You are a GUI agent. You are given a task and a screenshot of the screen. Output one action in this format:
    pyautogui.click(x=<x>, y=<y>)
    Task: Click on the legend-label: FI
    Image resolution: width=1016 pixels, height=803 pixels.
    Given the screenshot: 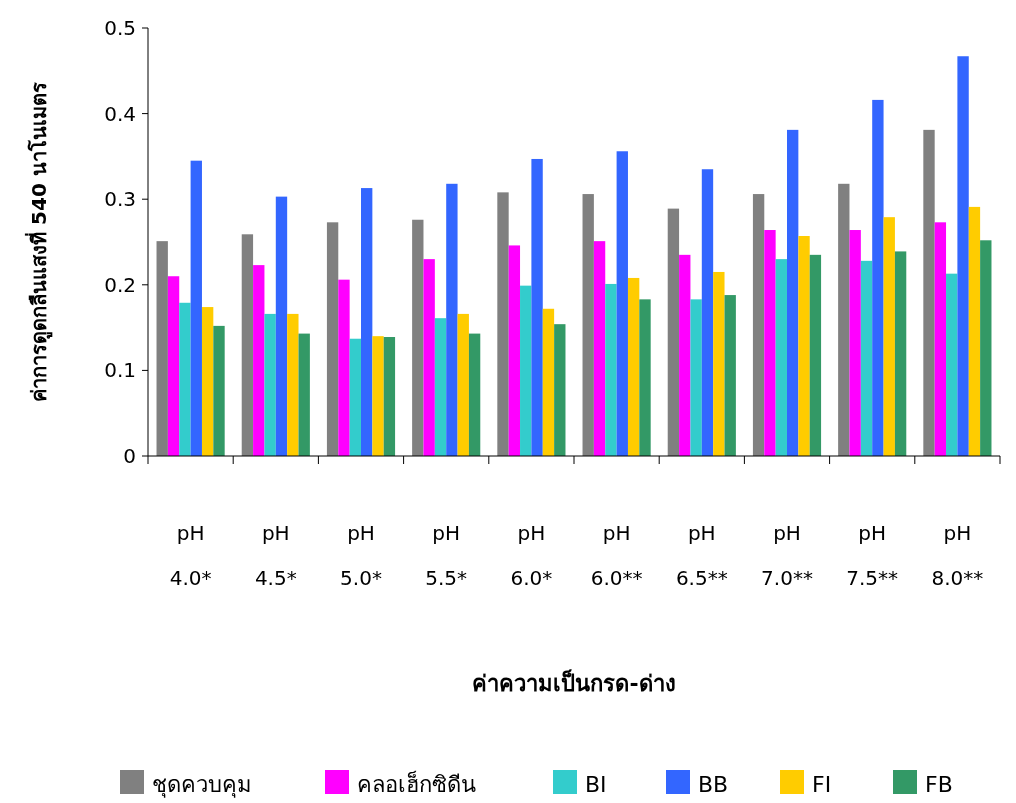 What is the action you would take?
    pyautogui.click(x=822, y=784)
    